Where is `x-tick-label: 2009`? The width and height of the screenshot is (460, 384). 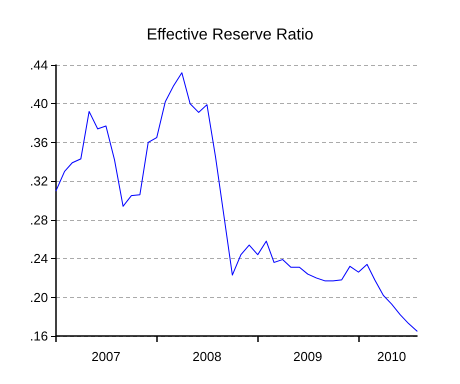 x-tick-label: 2009 is located at coordinates (307, 356).